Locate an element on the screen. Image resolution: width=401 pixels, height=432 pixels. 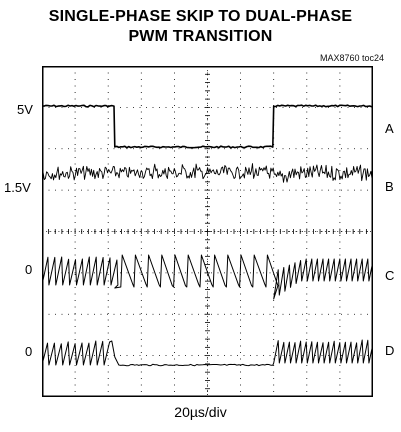
trace-d-id-label: D is located at coordinates (390, 350).